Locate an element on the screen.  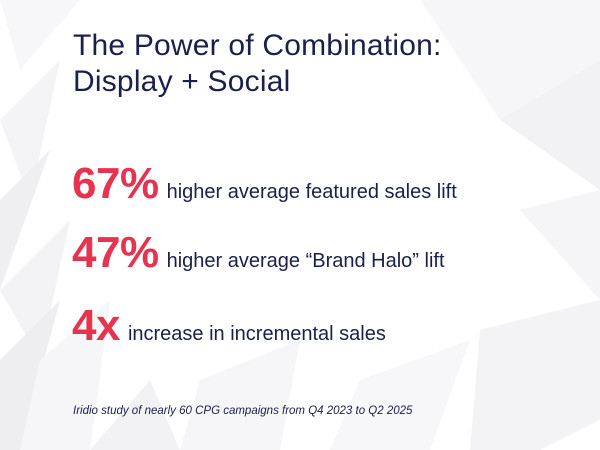
title-line-1: The Power of Combination: is located at coordinates (257, 45).